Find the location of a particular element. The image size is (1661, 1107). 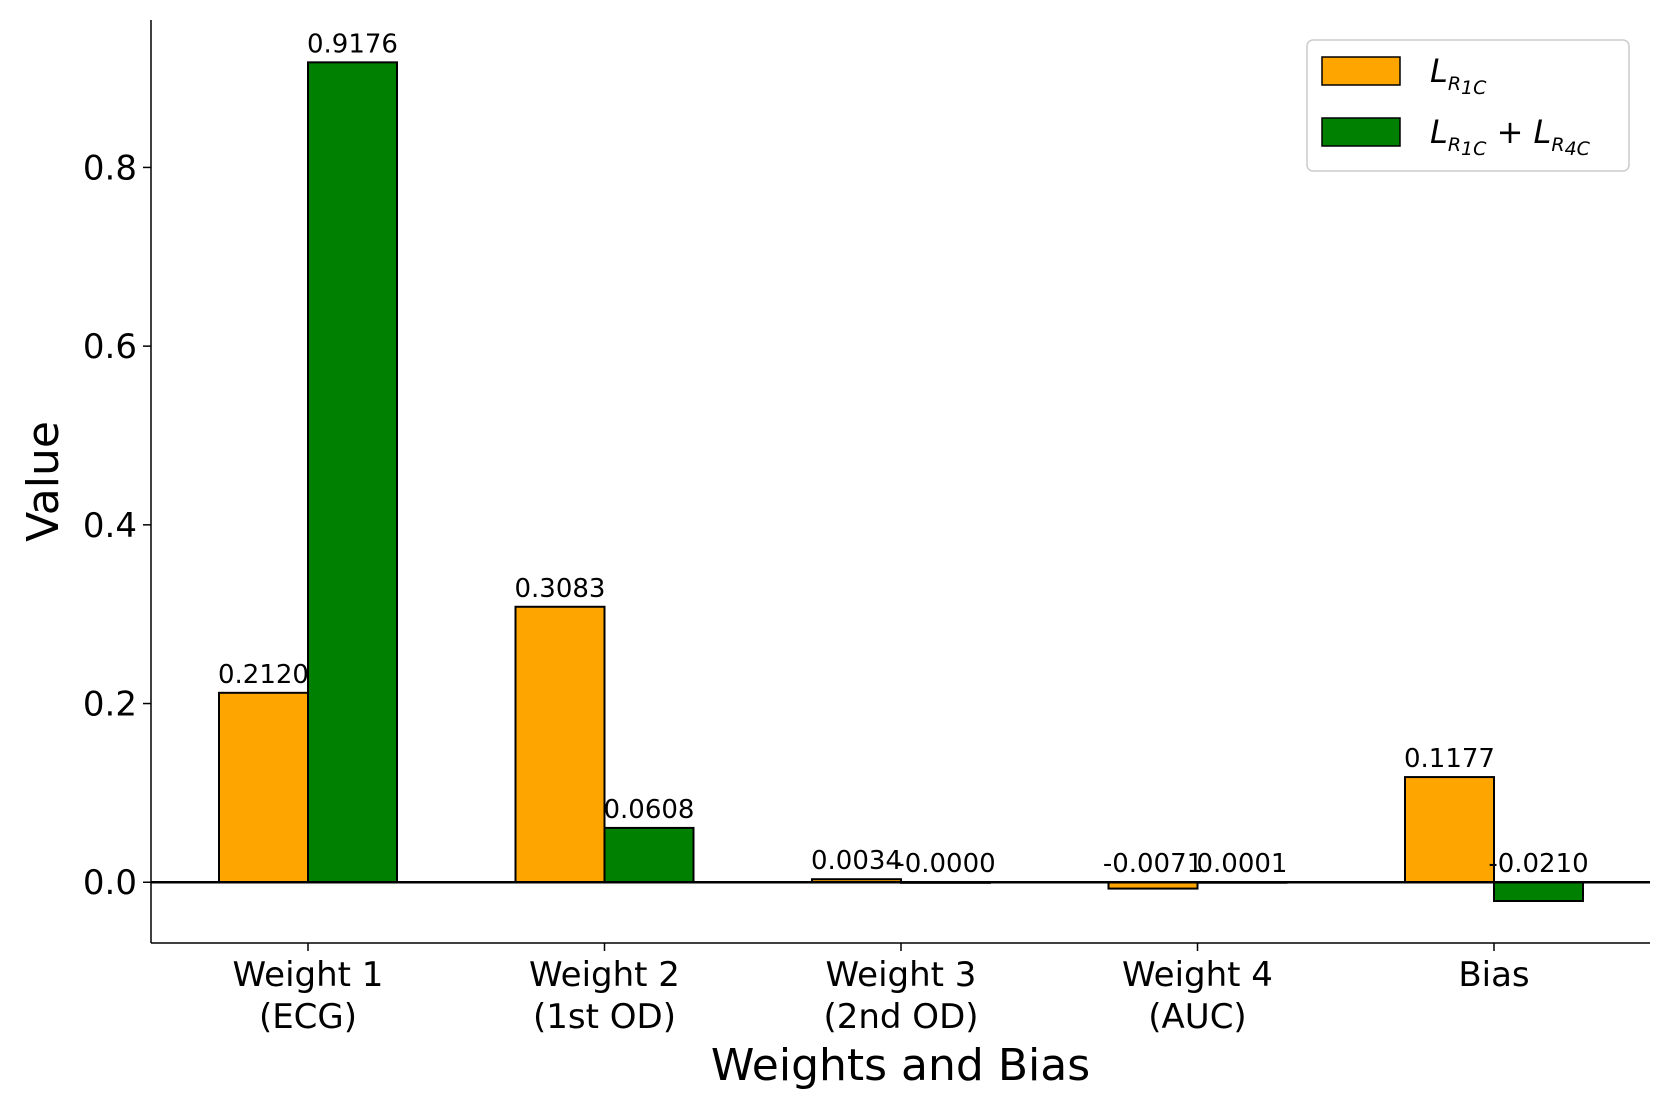

y-tick-label-5: 0.8 is located at coordinates (110, 168).